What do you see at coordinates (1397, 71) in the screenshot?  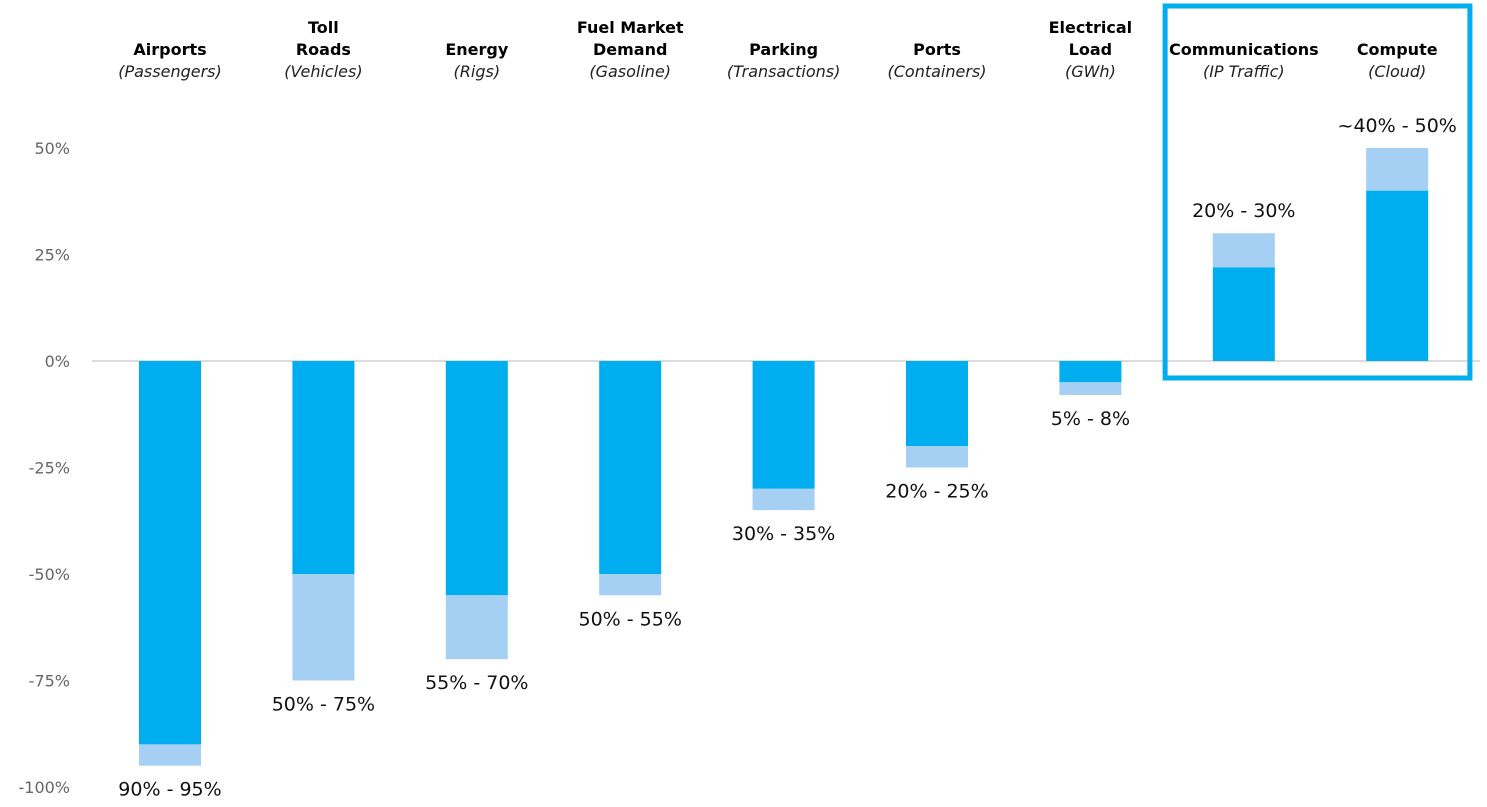 I see `category-subtitle: (Cloud)` at bounding box center [1397, 71].